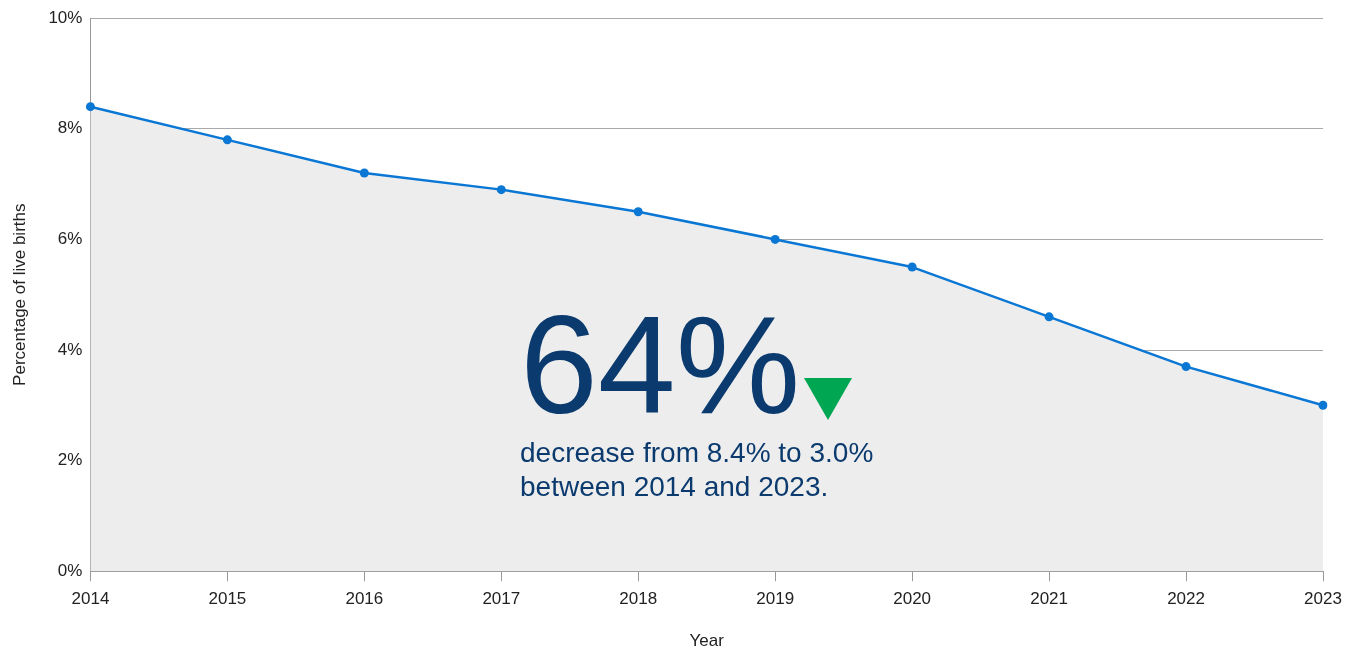 This screenshot has width=1359, height=660. What do you see at coordinates (912, 599) in the screenshot?
I see `x-tick-label: 2020` at bounding box center [912, 599].